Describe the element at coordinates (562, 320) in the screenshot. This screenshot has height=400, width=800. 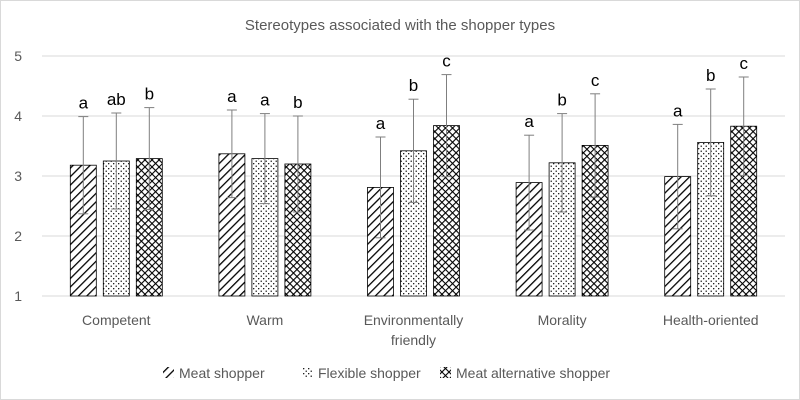
I see `x-category-label: Morality` at that location.